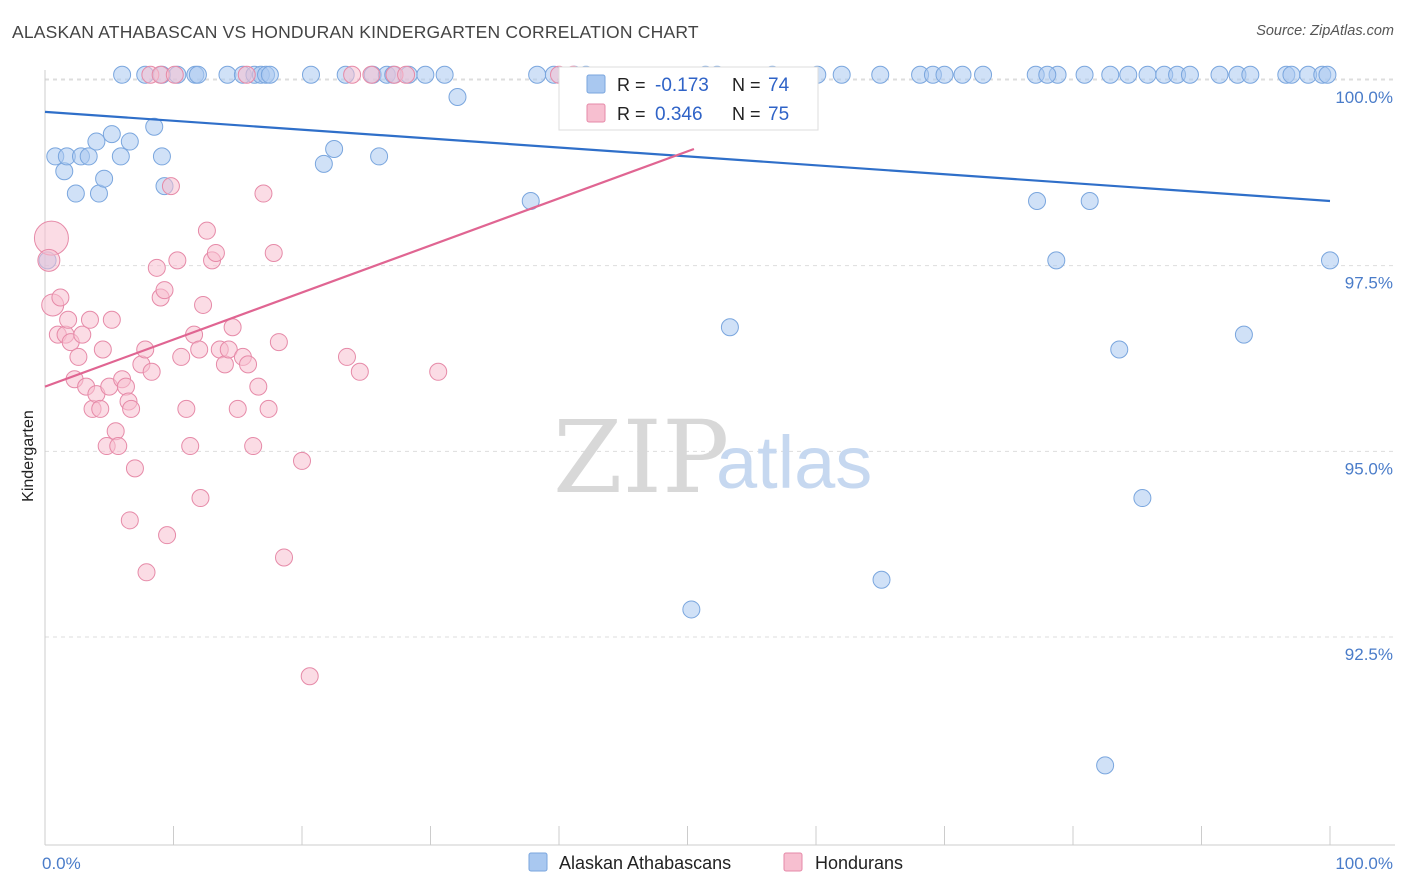 This screenshot has width=1406, height=892. What do you see at coordinates (1364, 863) in the screenshot?
I see `x-tick-label-max: 100.0%` at bounding box center [1364, 863].